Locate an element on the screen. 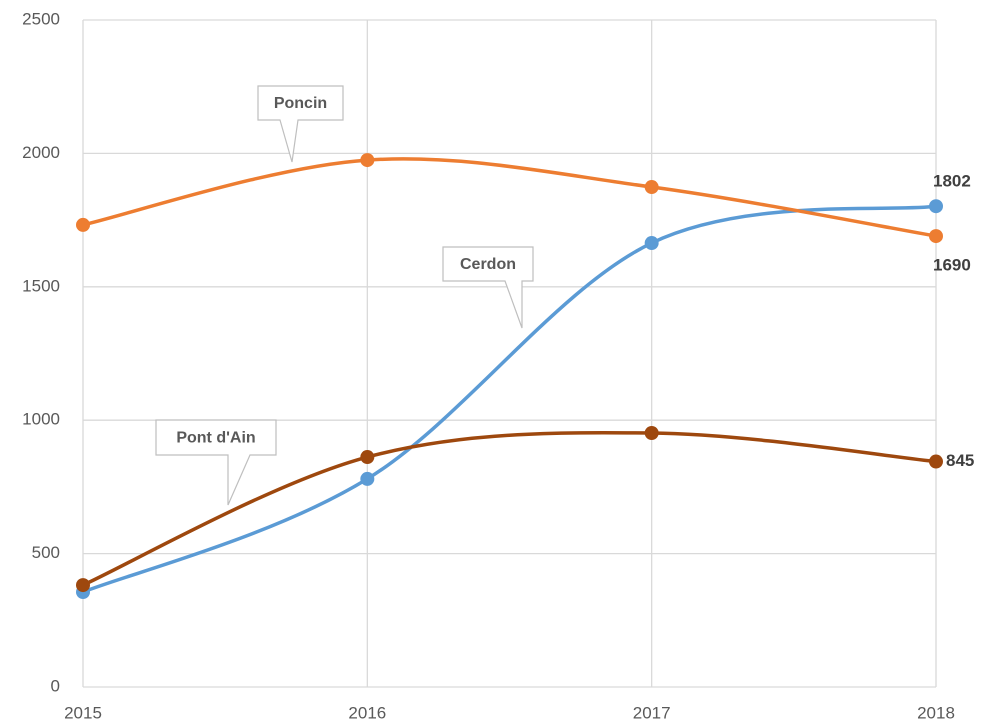 The height and width of the screenshot is (725, 986). y-tick-label: 0 is located at coordinates (55, 685).